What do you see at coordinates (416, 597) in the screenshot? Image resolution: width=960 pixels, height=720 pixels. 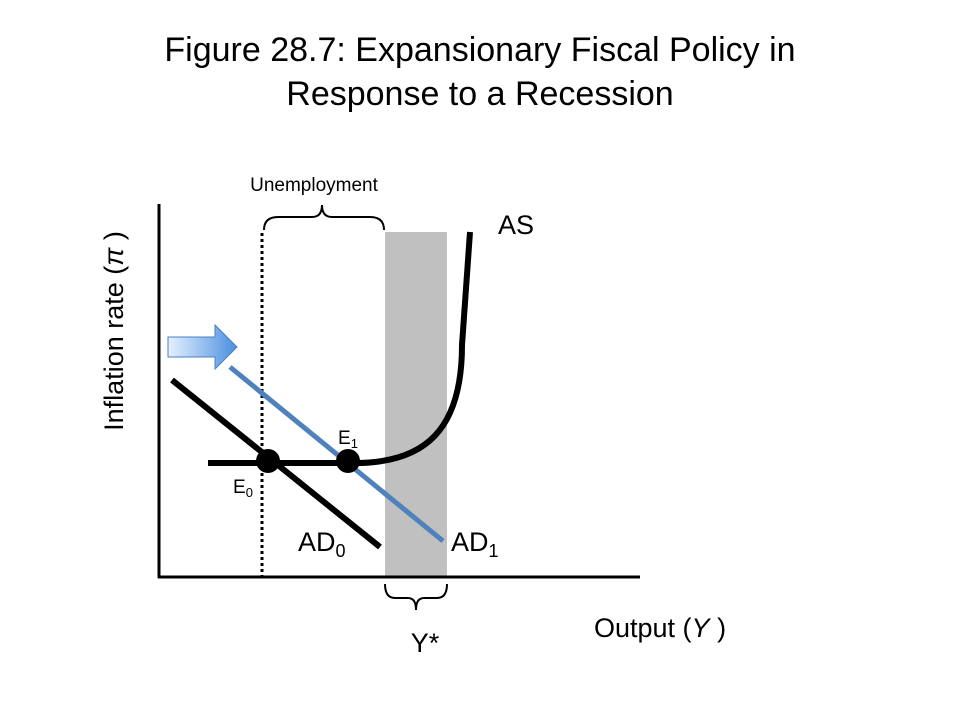 I see `potential-output-brace` at bounding box center [416, 597].